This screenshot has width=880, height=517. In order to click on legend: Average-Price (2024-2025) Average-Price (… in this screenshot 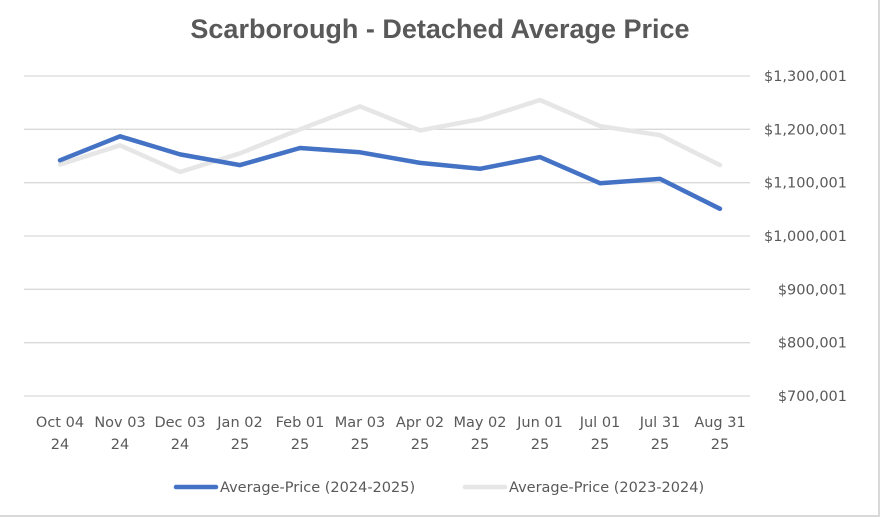, I will do `click(438, 488)`.